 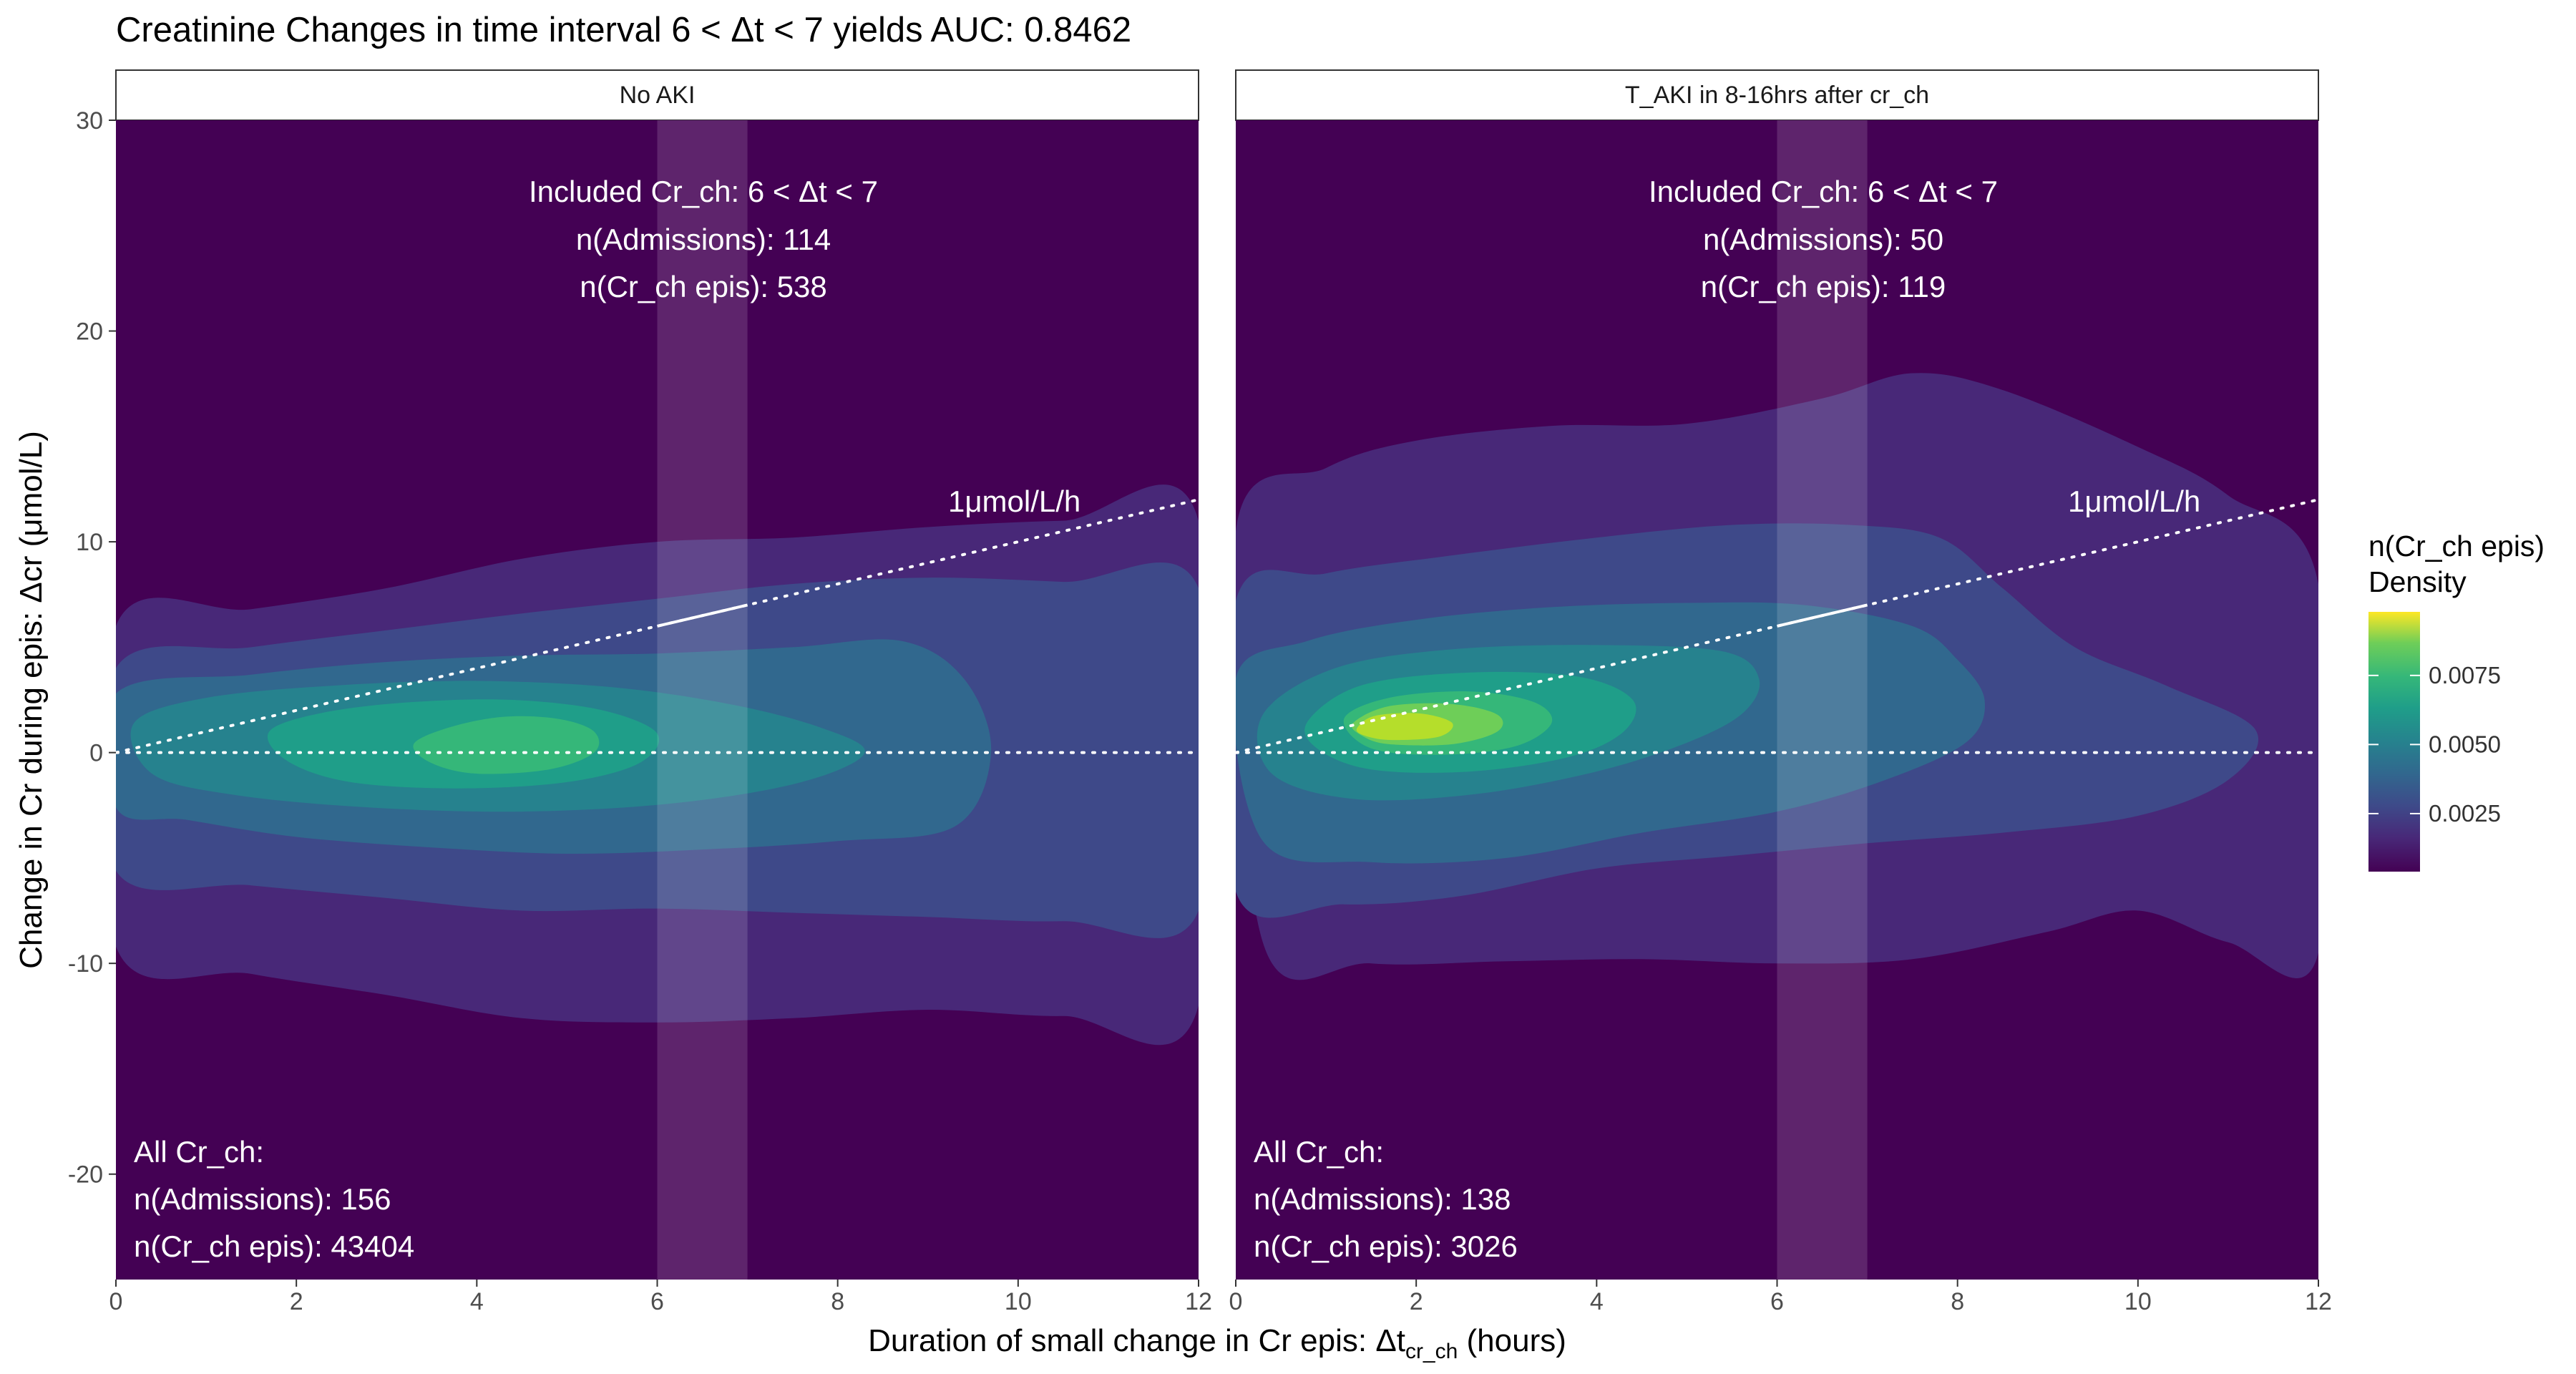 I want to click on legend-title-line1: n(Cr_ch epis), so click(x=2456, y=546).